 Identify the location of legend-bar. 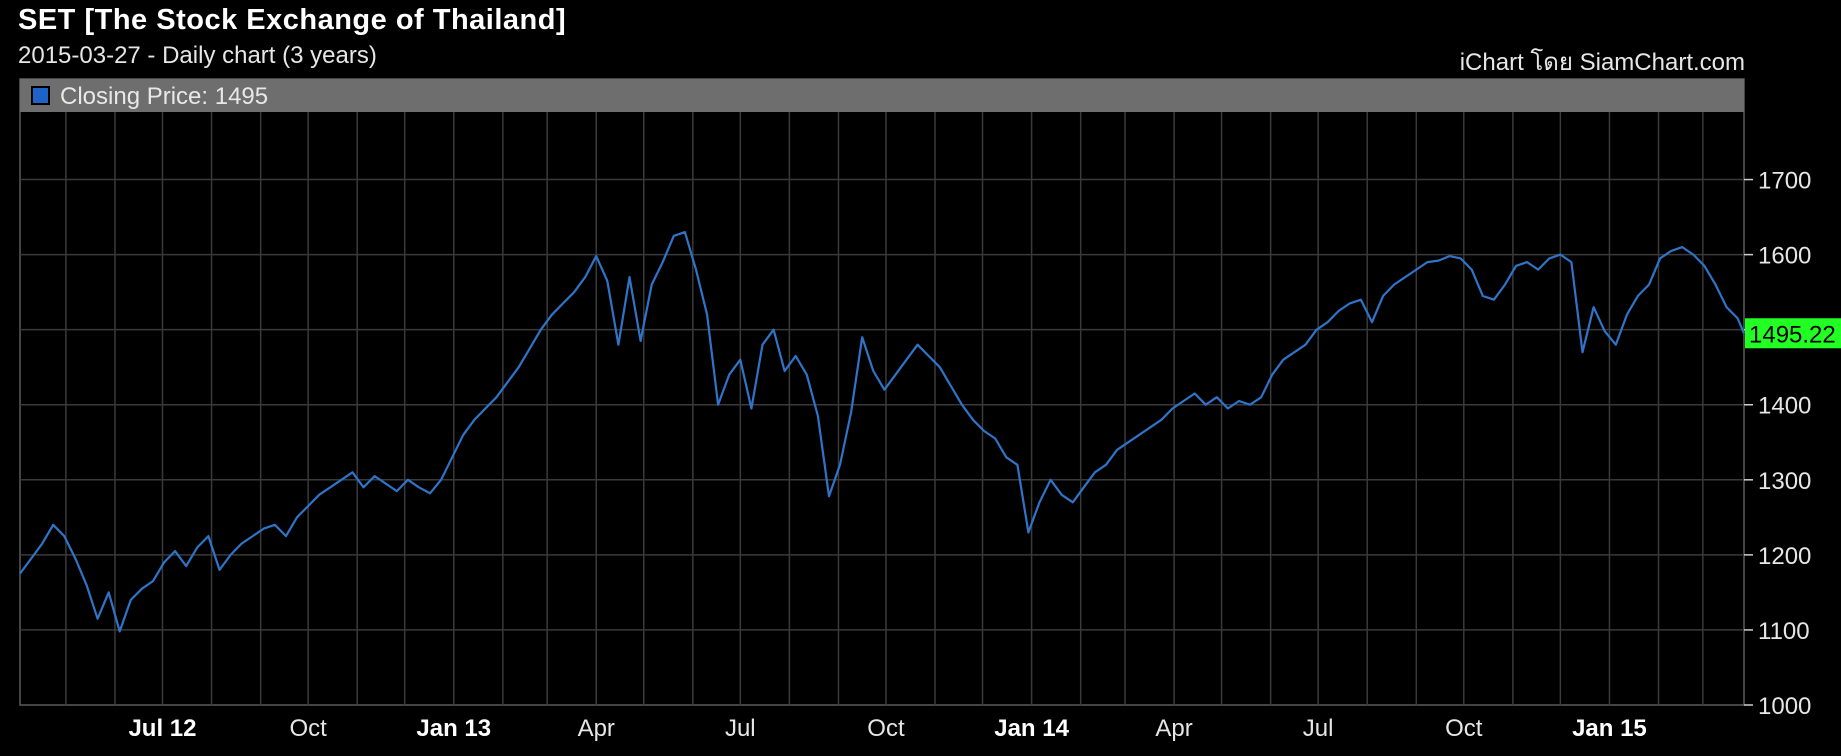
(882, 95).